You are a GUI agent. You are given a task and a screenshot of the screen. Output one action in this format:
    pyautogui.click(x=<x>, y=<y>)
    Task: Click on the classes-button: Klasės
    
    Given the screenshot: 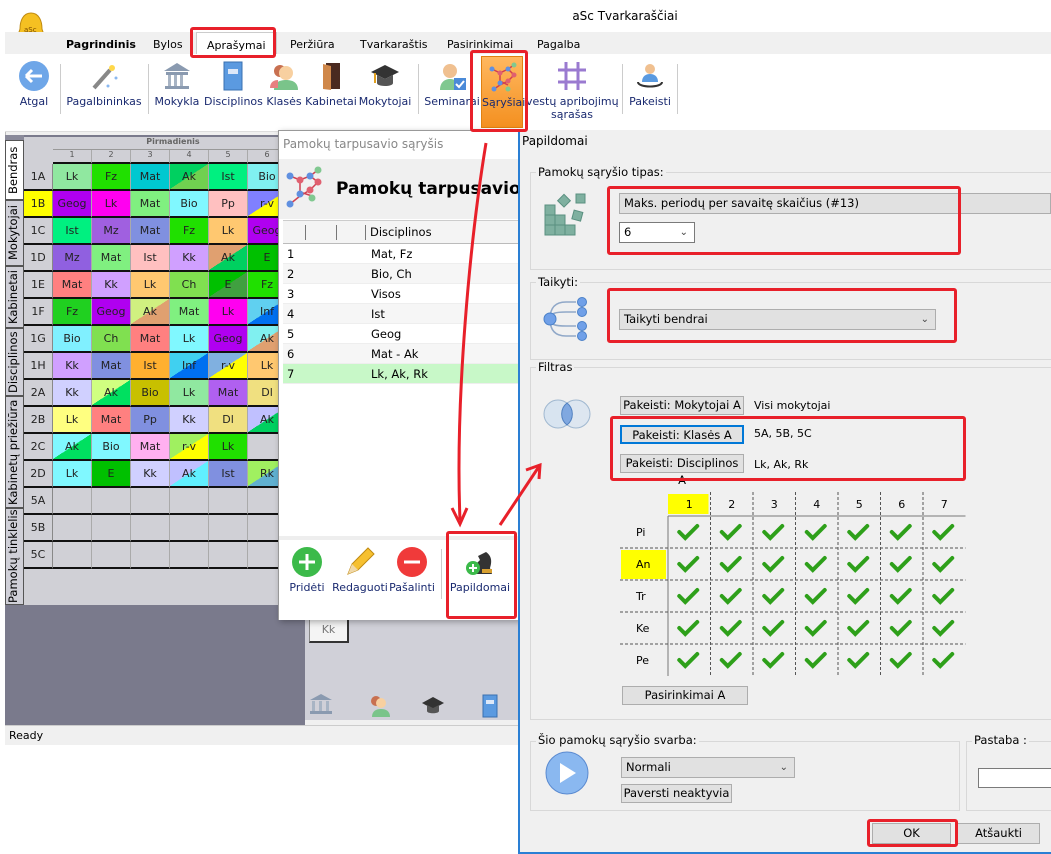 What is the action you would take?
    pyautogui.click(x=284, y=92)
    